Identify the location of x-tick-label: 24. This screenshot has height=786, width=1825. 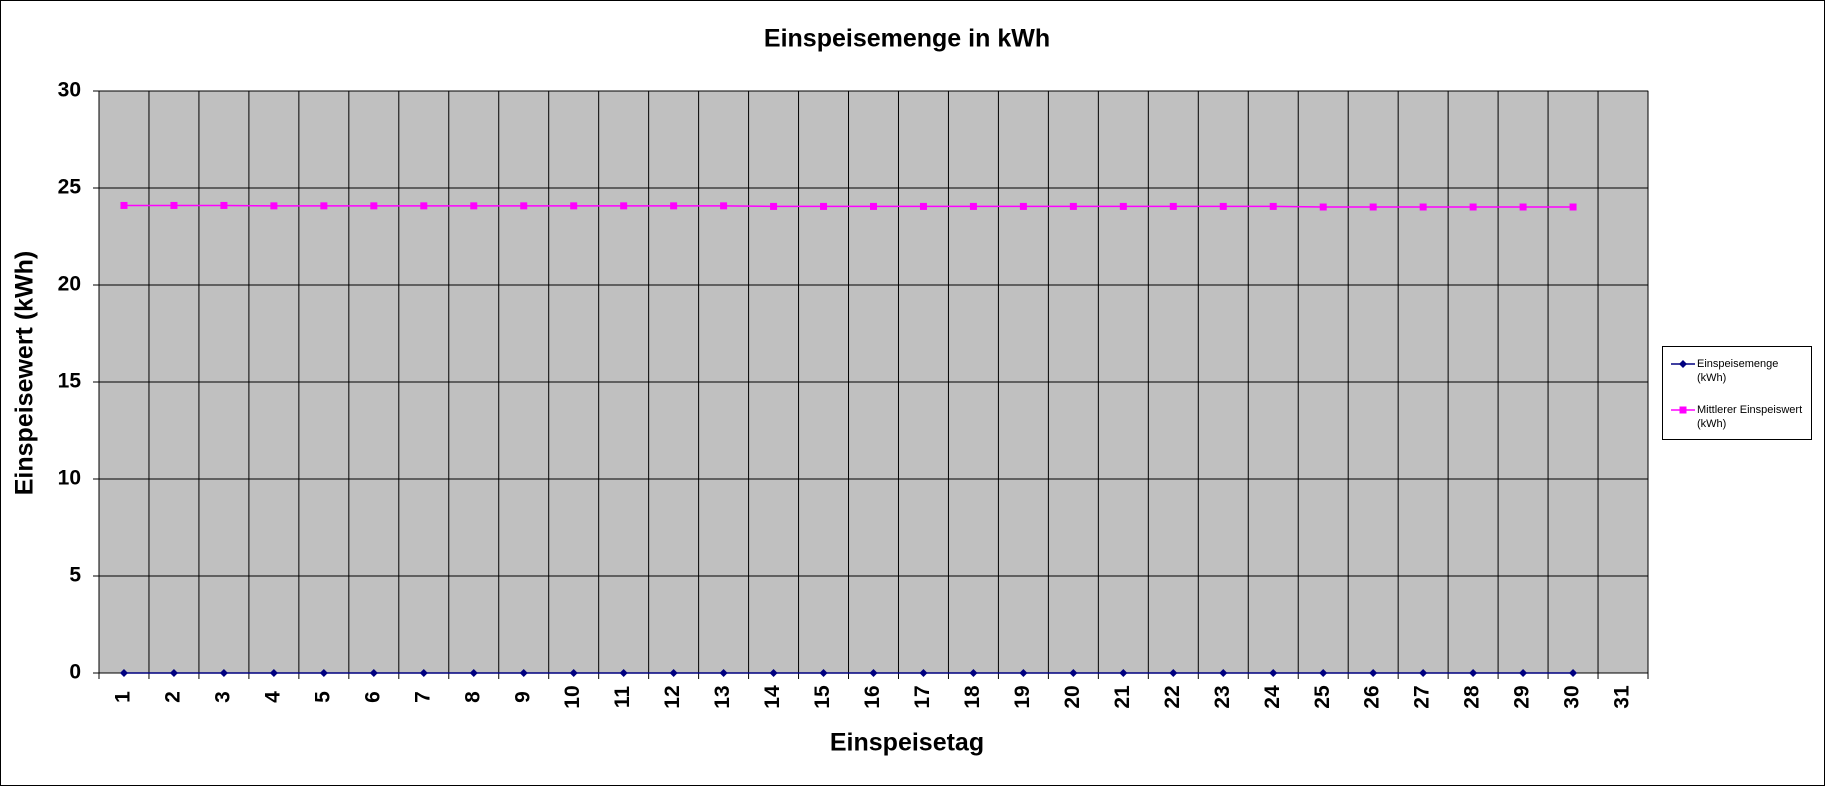
(1272, 697).